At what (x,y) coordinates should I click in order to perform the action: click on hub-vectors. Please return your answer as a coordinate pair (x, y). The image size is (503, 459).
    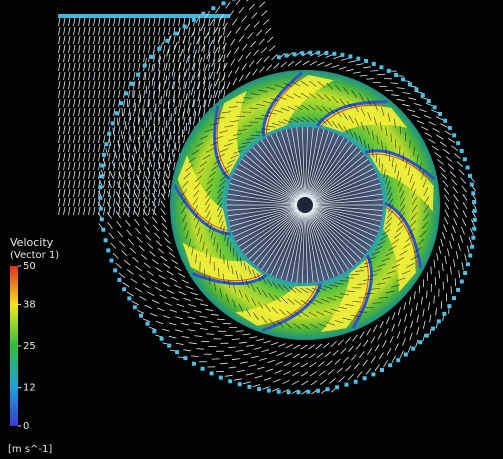
    Looking at the image, I should click on (305, 205).